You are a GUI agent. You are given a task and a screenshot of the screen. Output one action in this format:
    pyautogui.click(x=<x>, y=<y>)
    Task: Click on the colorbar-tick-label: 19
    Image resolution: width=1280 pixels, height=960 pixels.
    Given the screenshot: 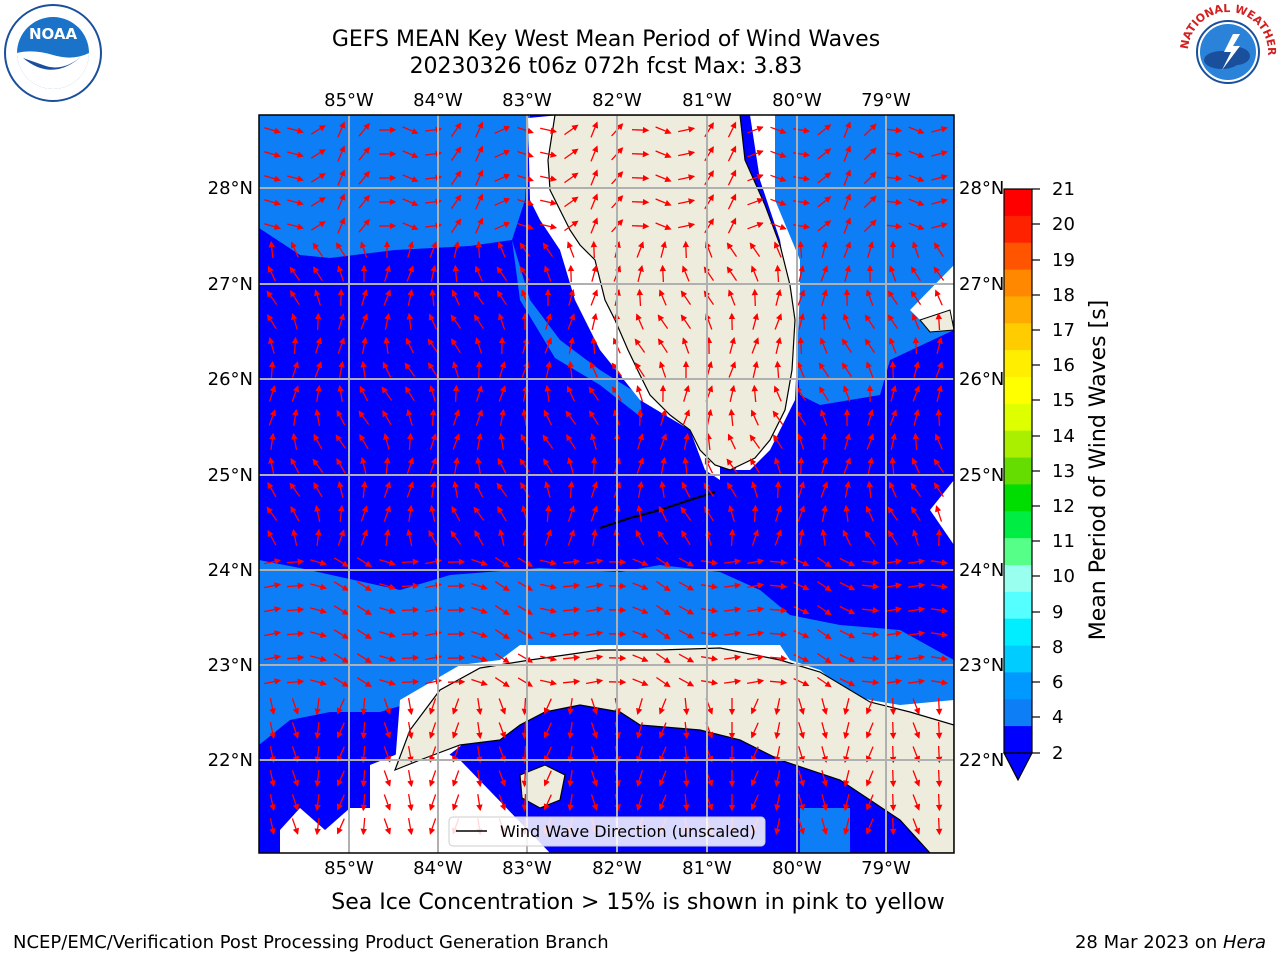 What is the action you would take?
    pyautogui.click(x=1063, y=260)
    